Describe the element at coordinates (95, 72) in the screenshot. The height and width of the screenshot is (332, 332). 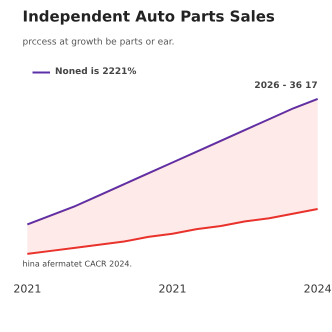
I see `legend-label: Noned is 2221%` at that location.